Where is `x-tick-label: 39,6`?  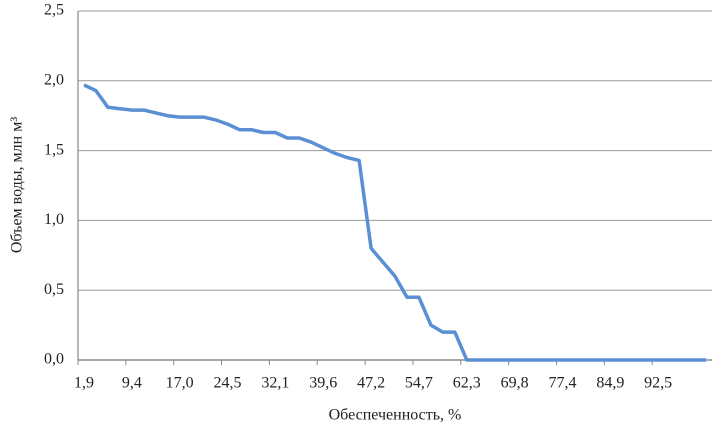
x-tick-label: 39,6 is located at coordinates (323, 383).